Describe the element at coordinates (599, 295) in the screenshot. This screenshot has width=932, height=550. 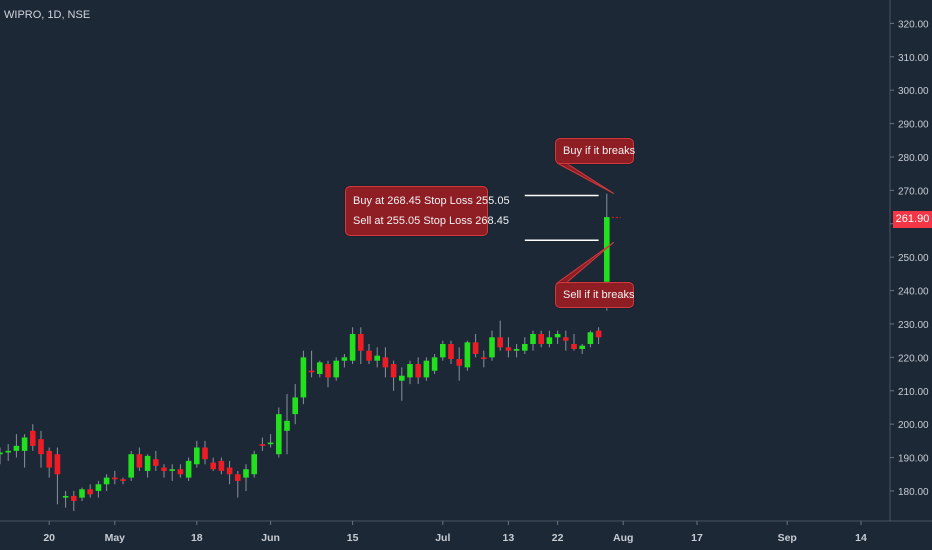
I see `sell-callout-label: Sell if it breaks` at that location.